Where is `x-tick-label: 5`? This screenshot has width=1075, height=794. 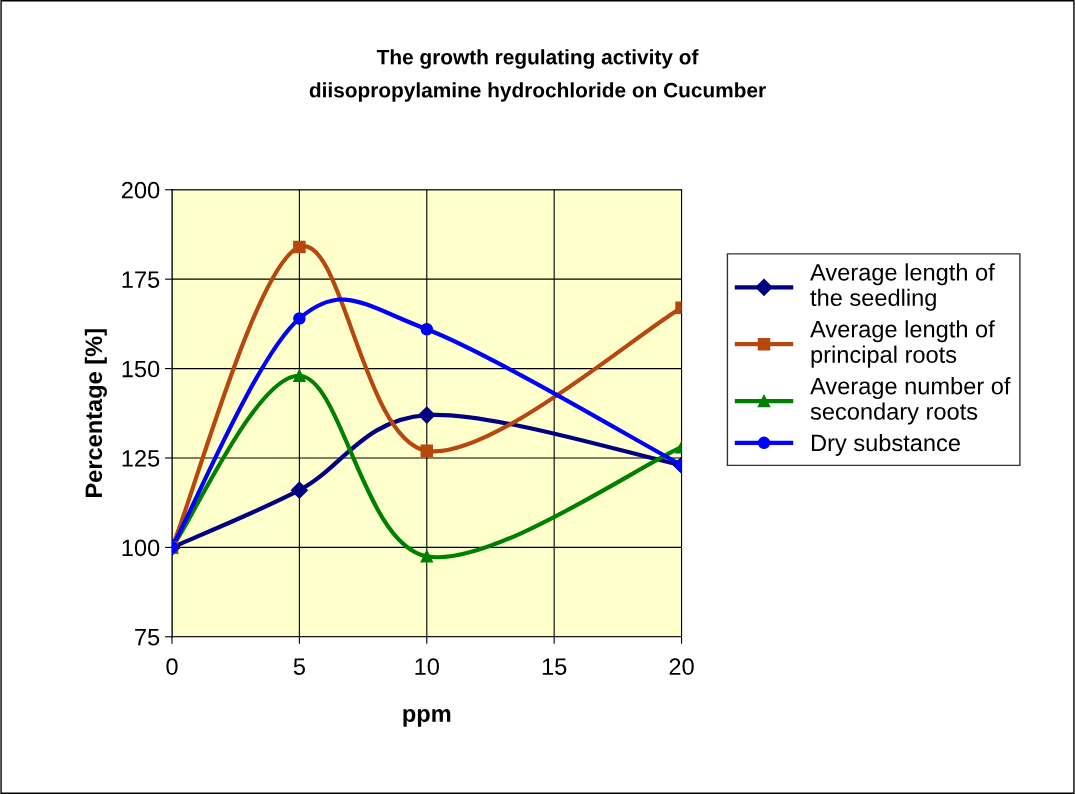 x-tick-label: 5 is located at coordinates (299, 666).